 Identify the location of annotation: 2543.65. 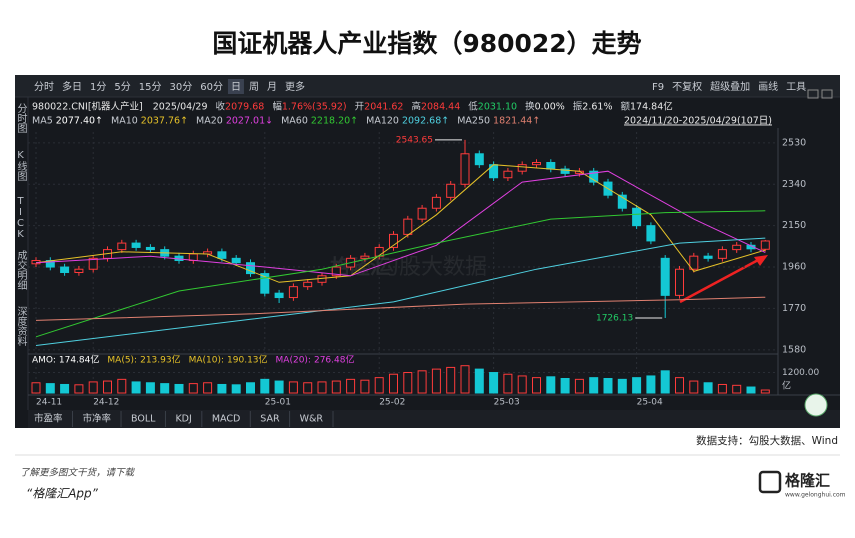
(414, 140).